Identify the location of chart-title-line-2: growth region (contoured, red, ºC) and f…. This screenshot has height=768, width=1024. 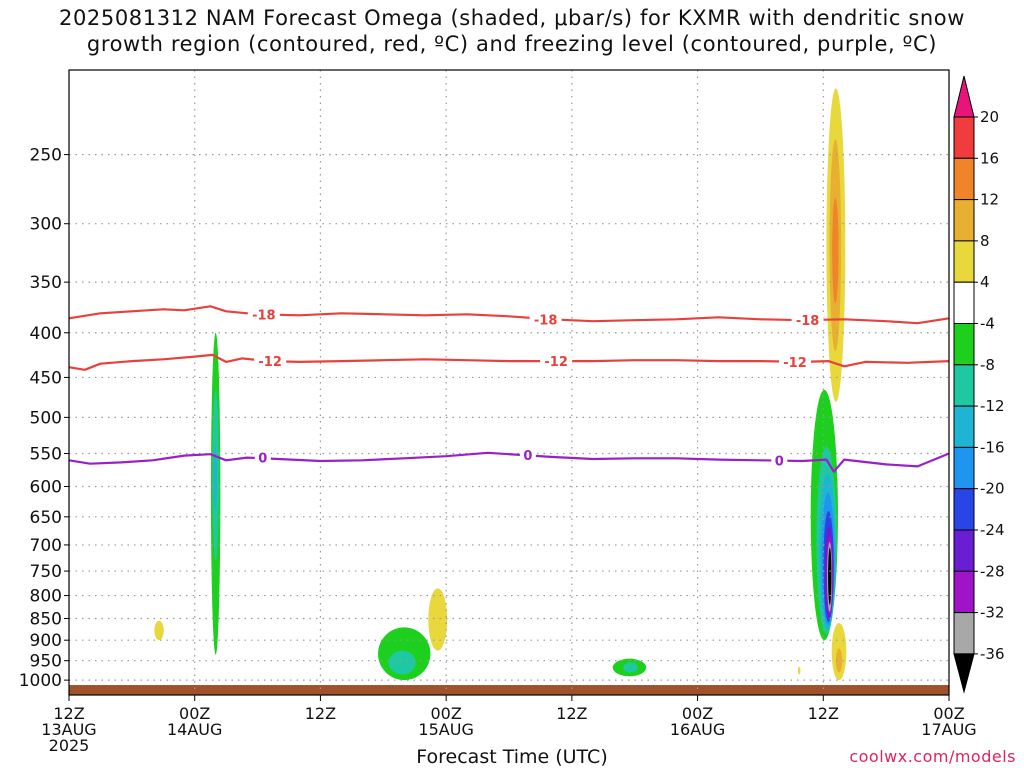
(512, 44).